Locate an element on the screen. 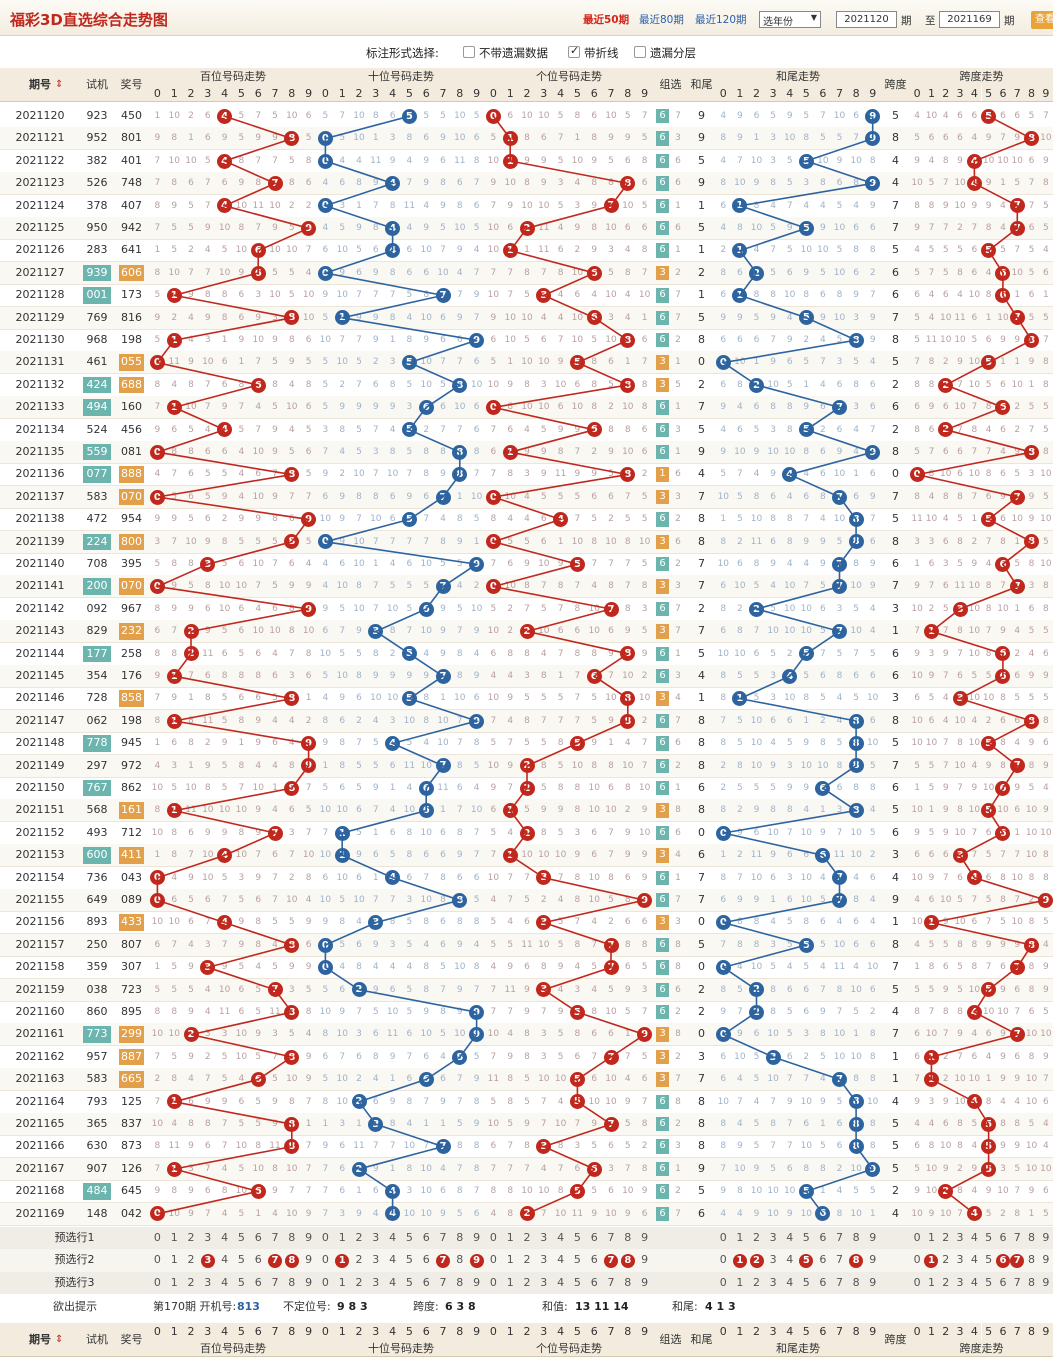 This screenshot has height=1357, width=1053. recent-50-link: 最近50期 is located at coordinates (606, 20).